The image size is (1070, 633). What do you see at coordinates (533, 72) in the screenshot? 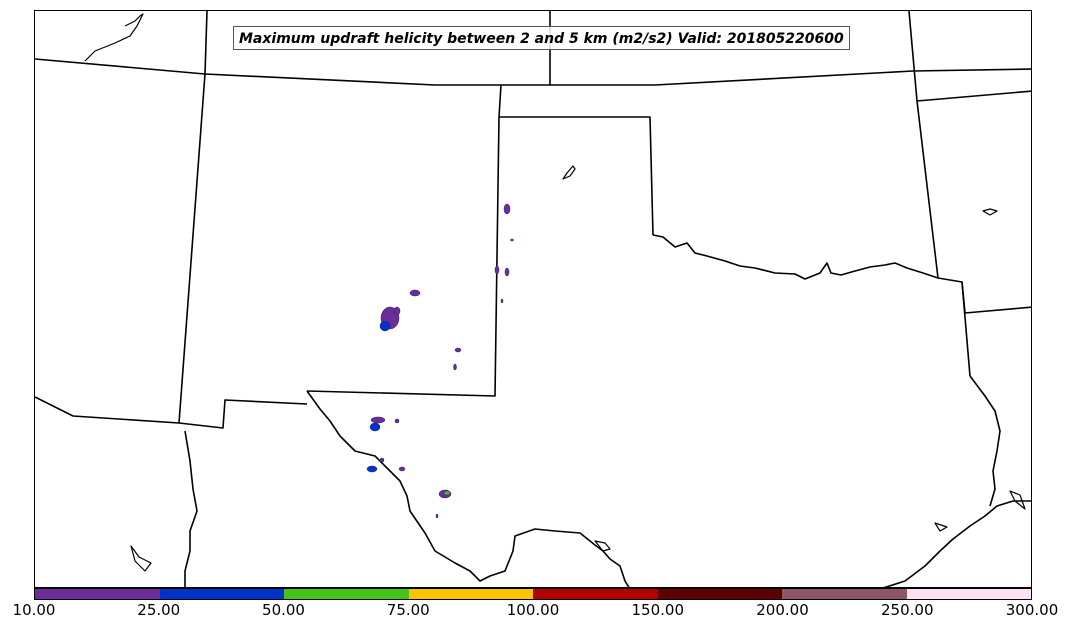
I see `state-border-north` at bounding box center [533, 72].